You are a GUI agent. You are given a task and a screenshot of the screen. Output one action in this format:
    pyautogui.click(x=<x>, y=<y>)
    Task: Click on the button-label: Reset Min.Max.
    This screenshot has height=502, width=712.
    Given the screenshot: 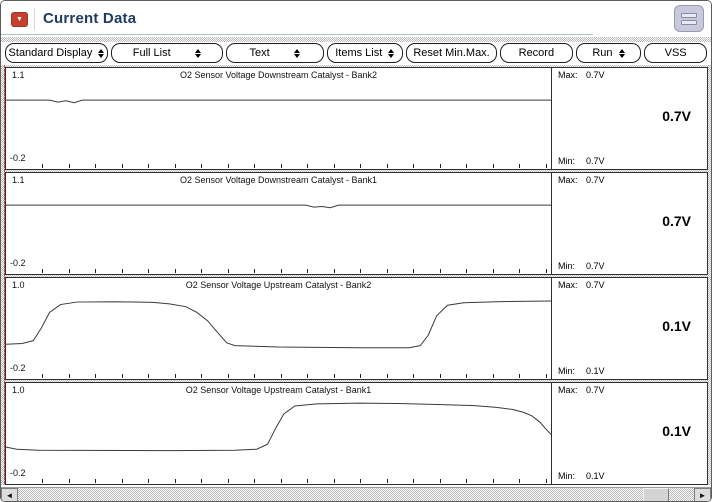 What is the action you would take?
    pyautogui.click(x=451, y=53)
    